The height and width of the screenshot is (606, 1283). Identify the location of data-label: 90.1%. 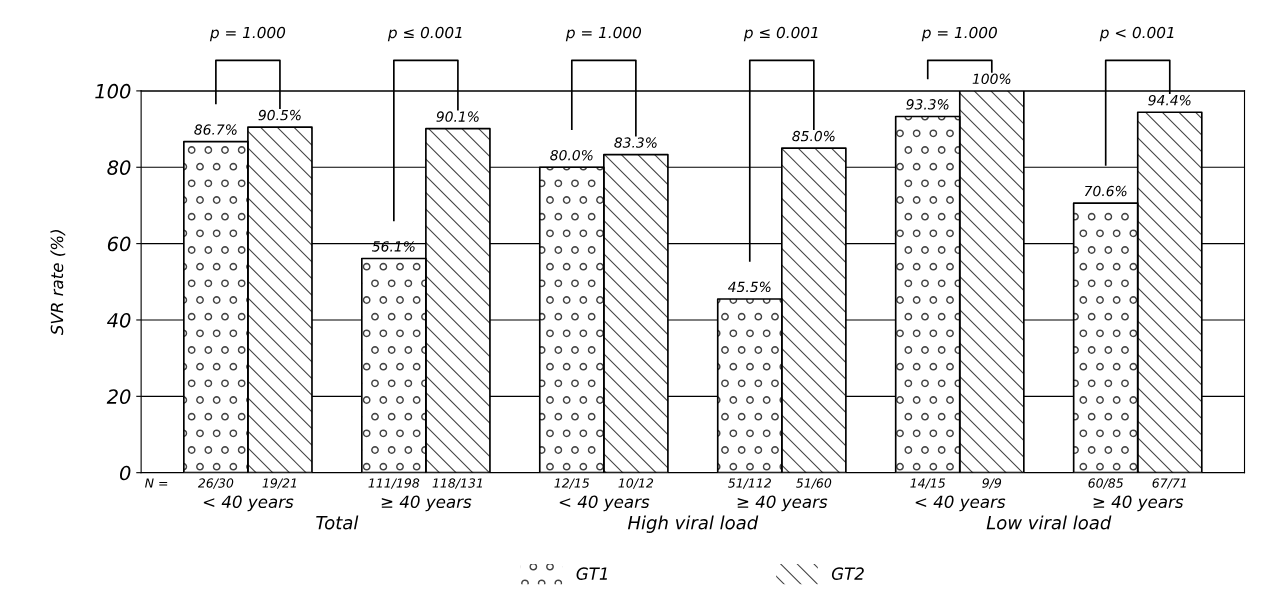
(457, 116).